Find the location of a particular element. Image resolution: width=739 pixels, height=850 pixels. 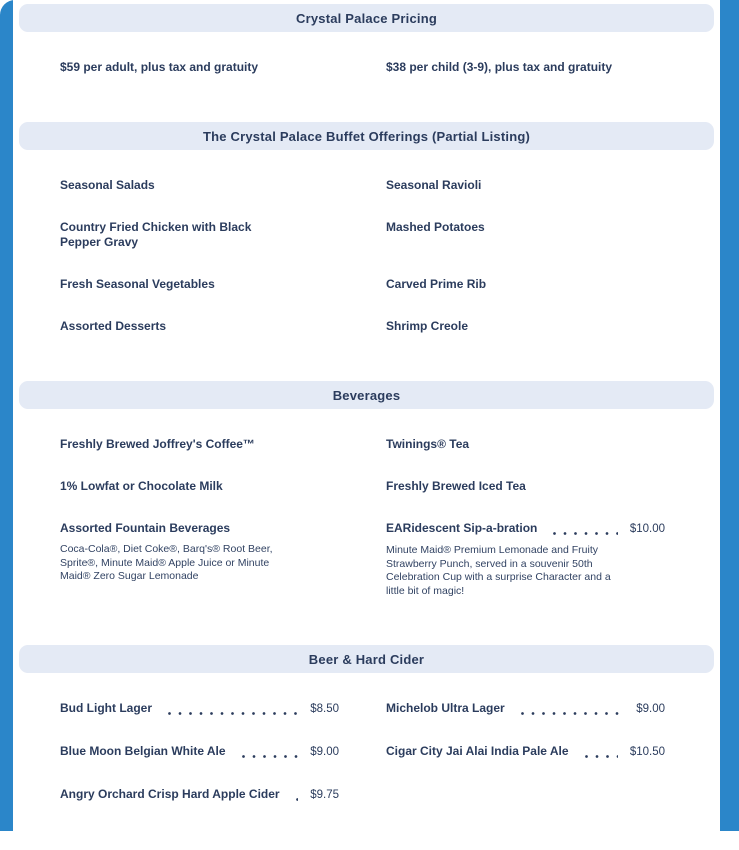

menu-item-line: Shrimp Creole is located at coordinates (525, 326).